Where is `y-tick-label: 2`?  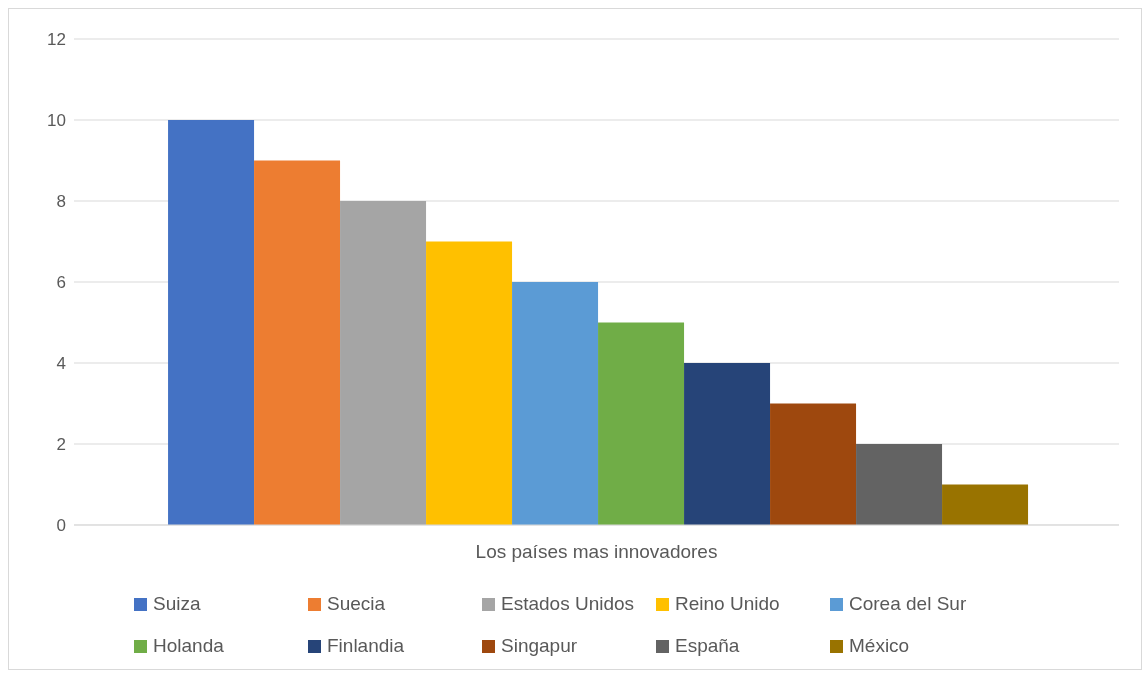 y-tick-label: 2 is located at coordinates (61, 445).